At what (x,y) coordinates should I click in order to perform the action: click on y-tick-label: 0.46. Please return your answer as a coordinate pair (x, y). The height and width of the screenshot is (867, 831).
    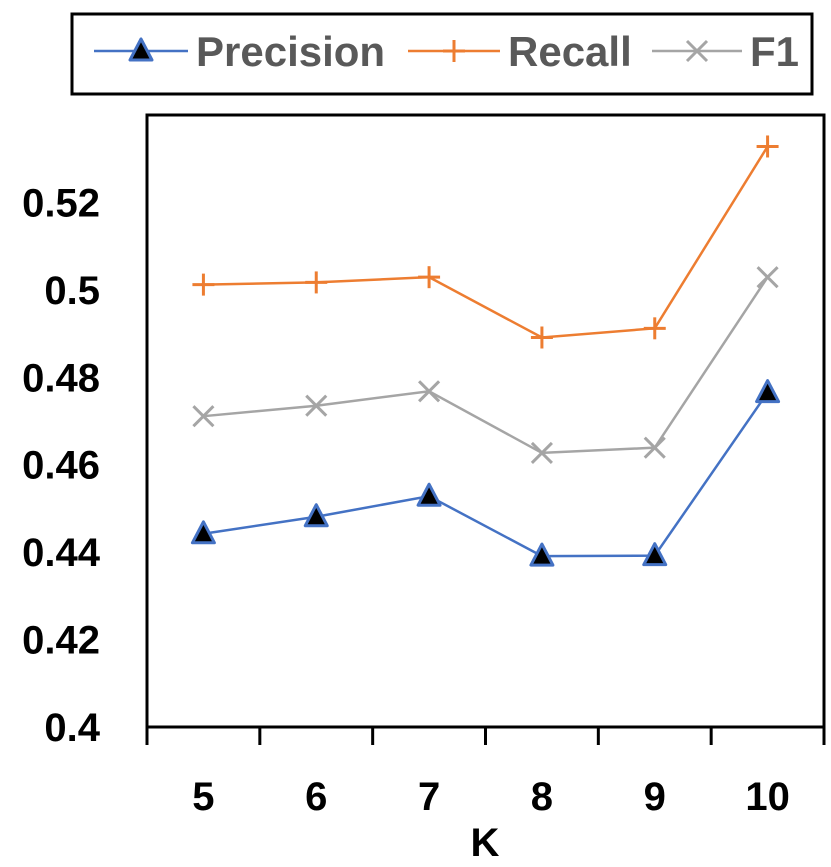
    Looking at the image, I should click on (61, 466).